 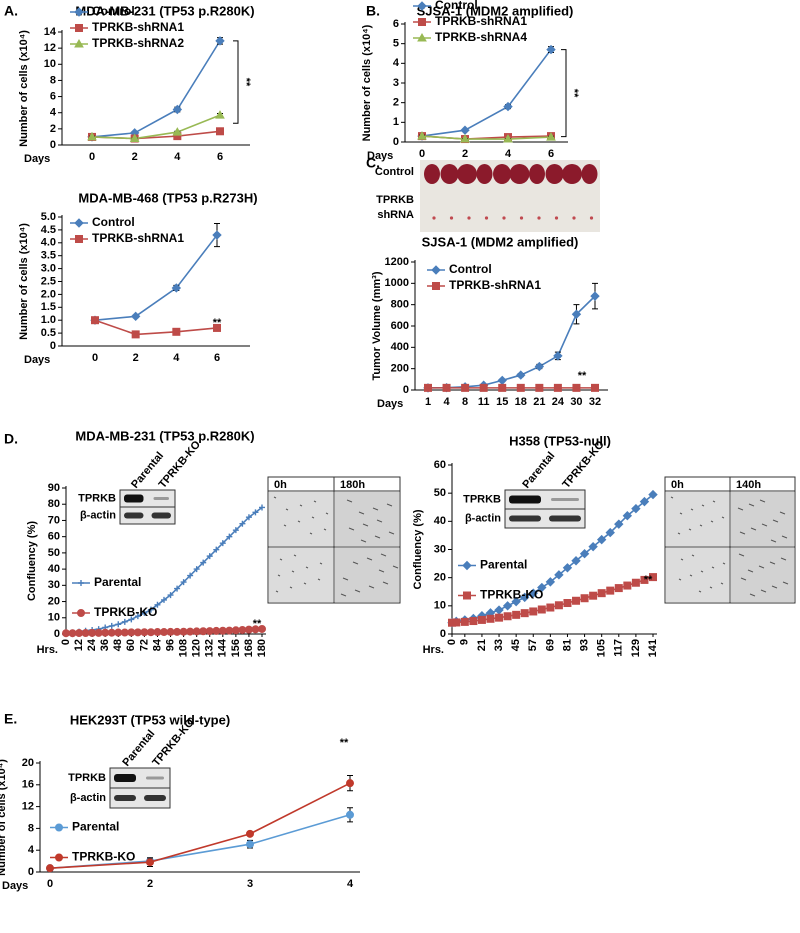 What do you see at coordinates (395, 215) in the screenshot?
I see `photo-label: shRNA` at bounding box center [395, 215].